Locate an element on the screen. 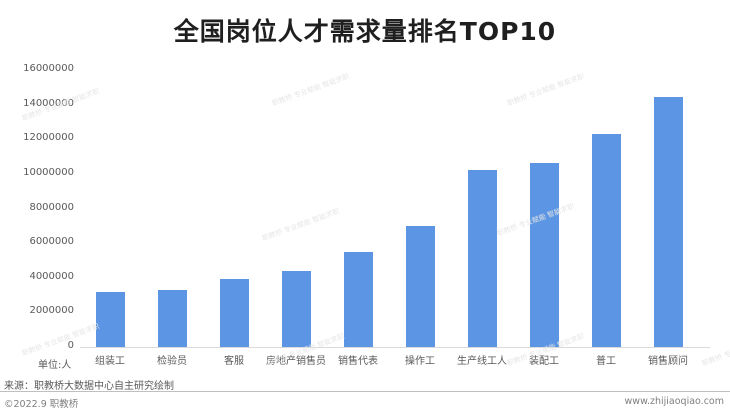 The width and height of the screenshot is (730, 410). source-note: 来源：职教桥大数据中心自主研究绘制 is located at coordinates (89, 386).